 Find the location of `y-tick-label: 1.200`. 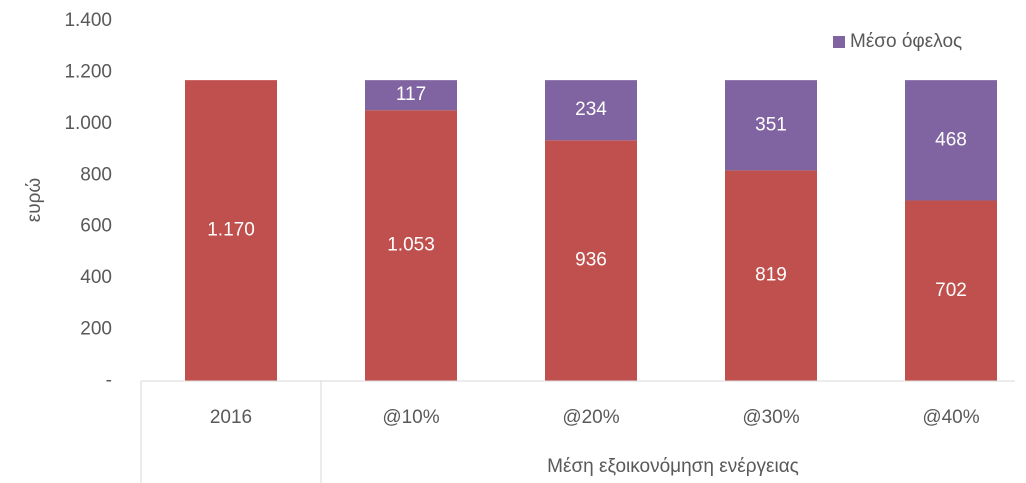

y-tick-label: 1.200 is located at coordinates (88, 71).